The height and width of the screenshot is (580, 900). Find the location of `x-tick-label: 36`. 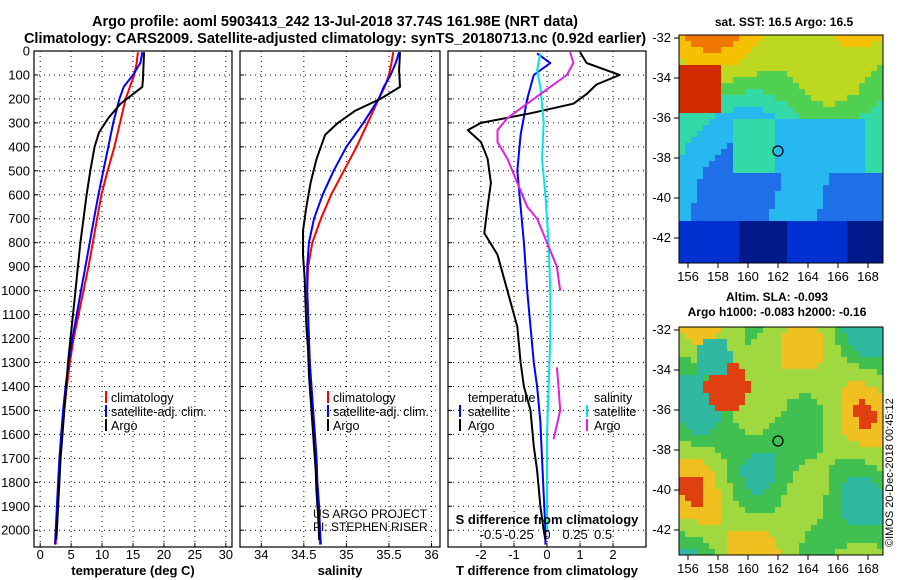

x-tick-label: 36 is located at coordinates (431, 554).